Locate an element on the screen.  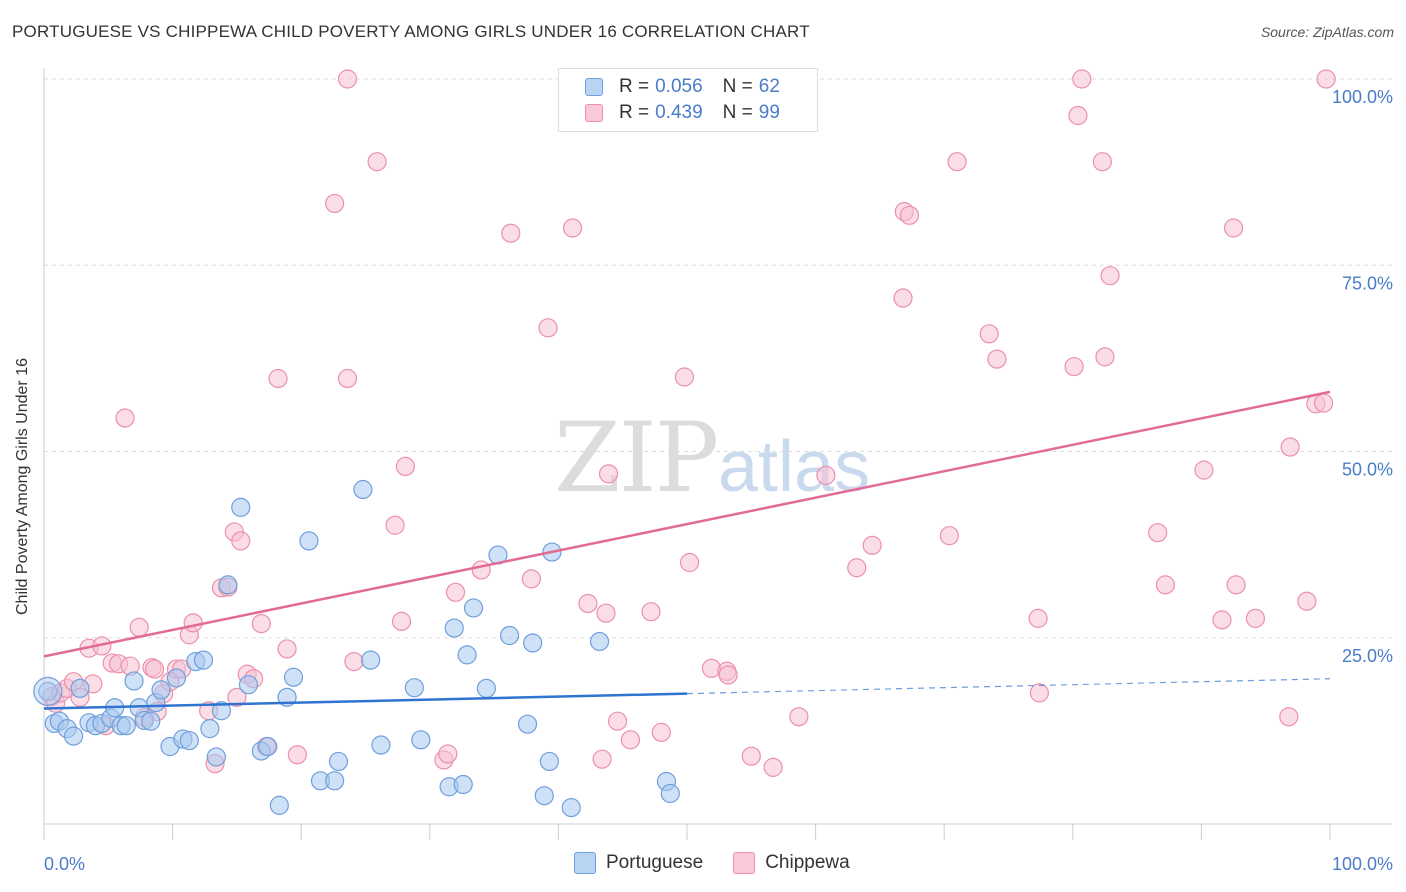
y-tick-label: 75.0% is located at coordinates (1367, 283).